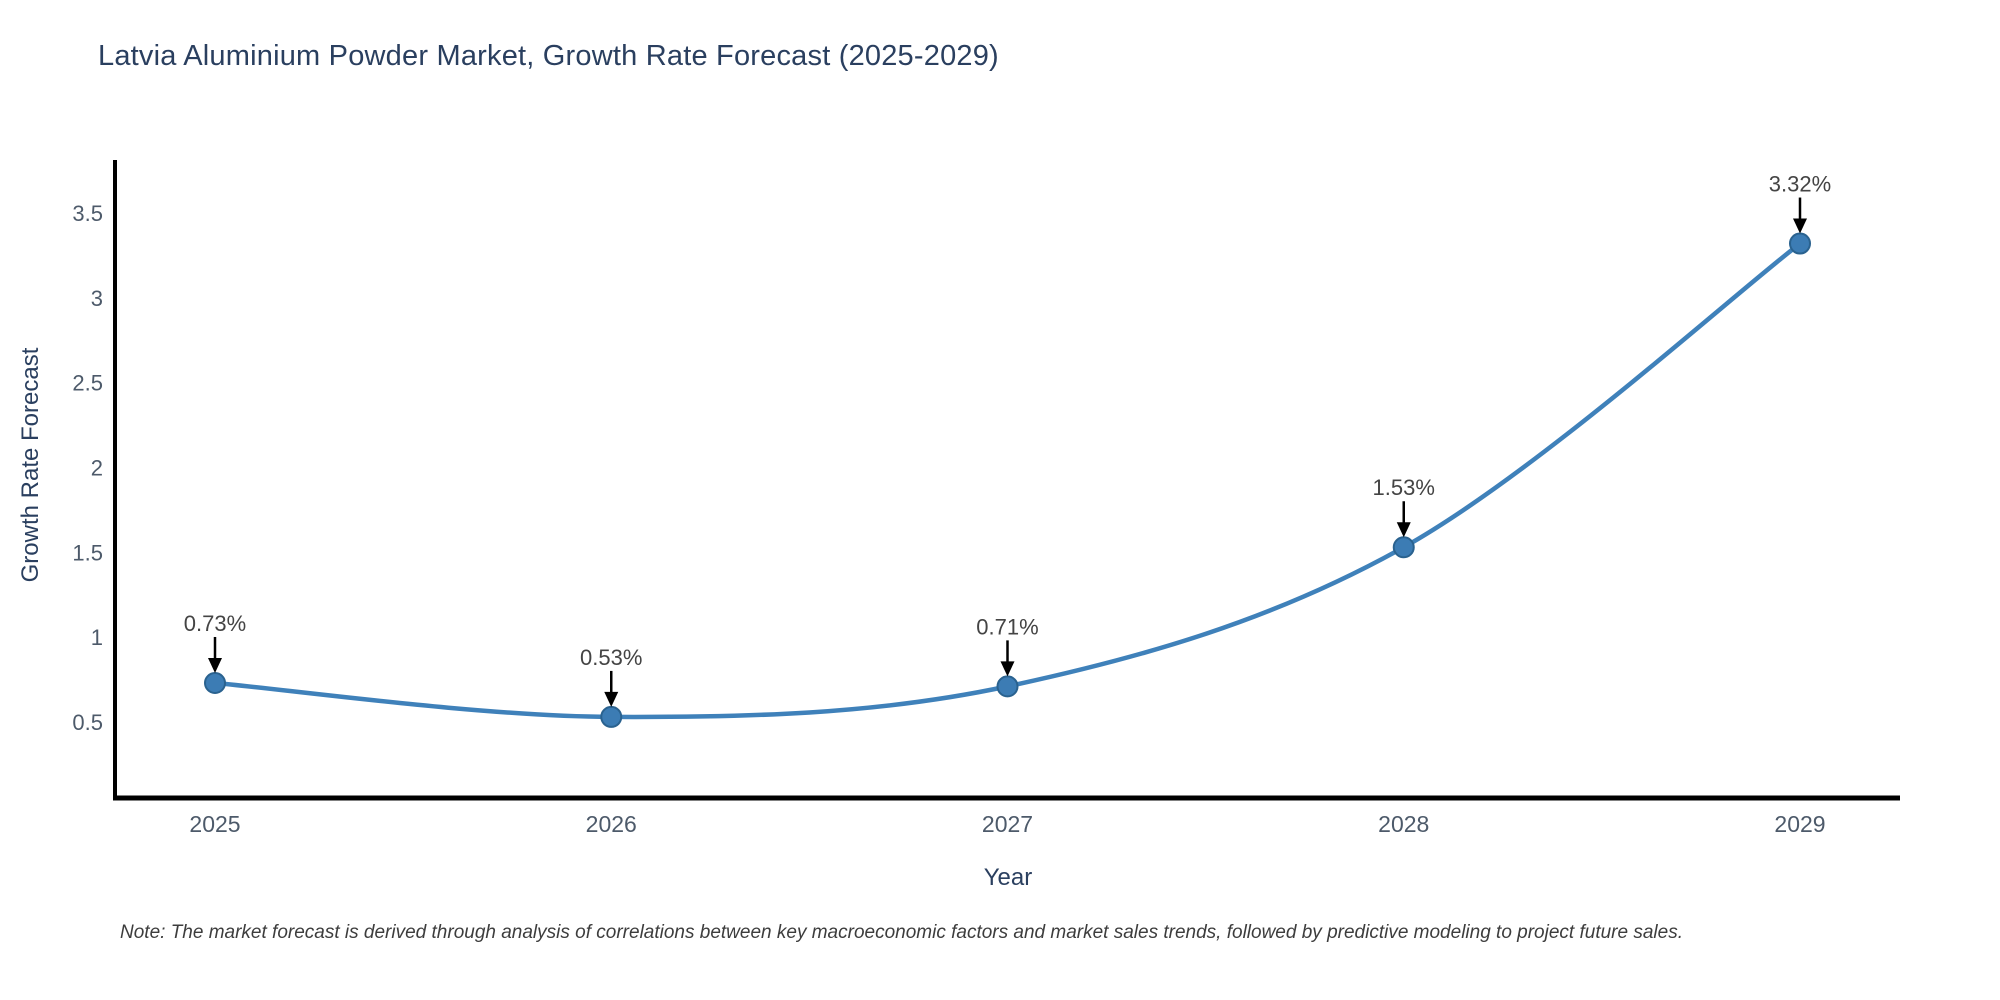 This screenshot has width=2000, height=1000. Describe the element at coordinates (87, 722) in the screenshot. I see `y-tick-label: 0.5` at that location.